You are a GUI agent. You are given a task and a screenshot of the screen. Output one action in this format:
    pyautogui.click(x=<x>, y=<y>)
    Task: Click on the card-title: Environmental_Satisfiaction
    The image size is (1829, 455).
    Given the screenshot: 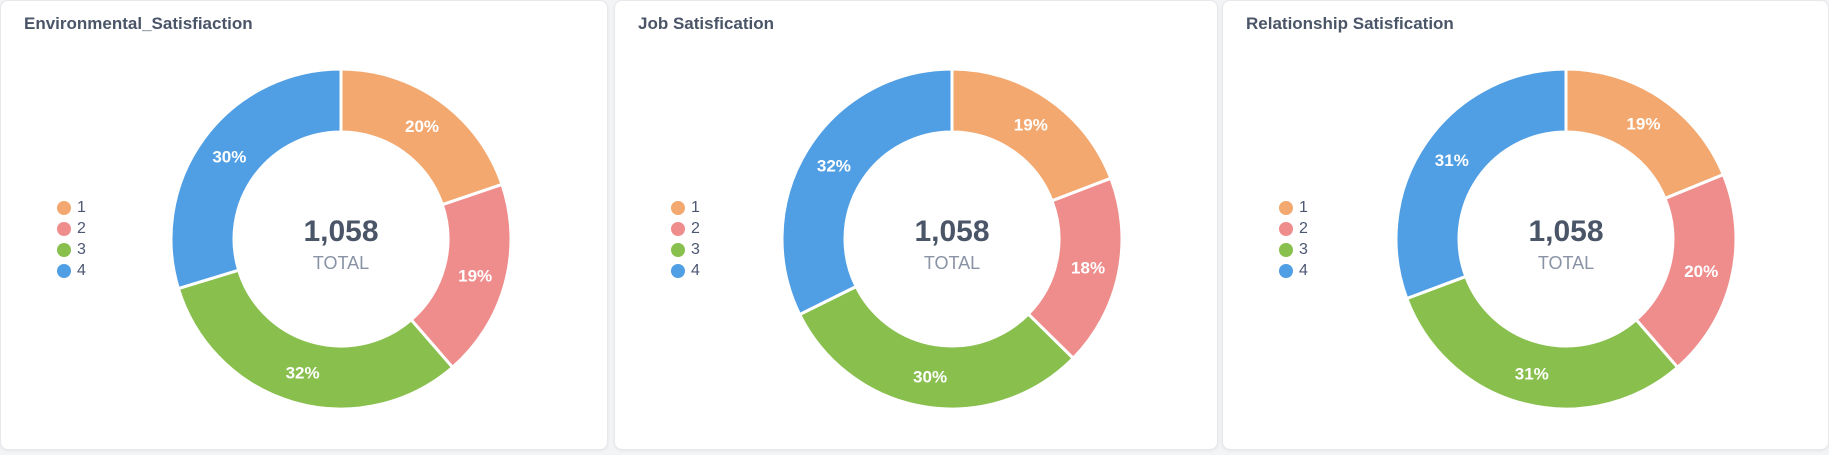 What is the action you would take?
    pyautogui.click(x=138, y=23)
    